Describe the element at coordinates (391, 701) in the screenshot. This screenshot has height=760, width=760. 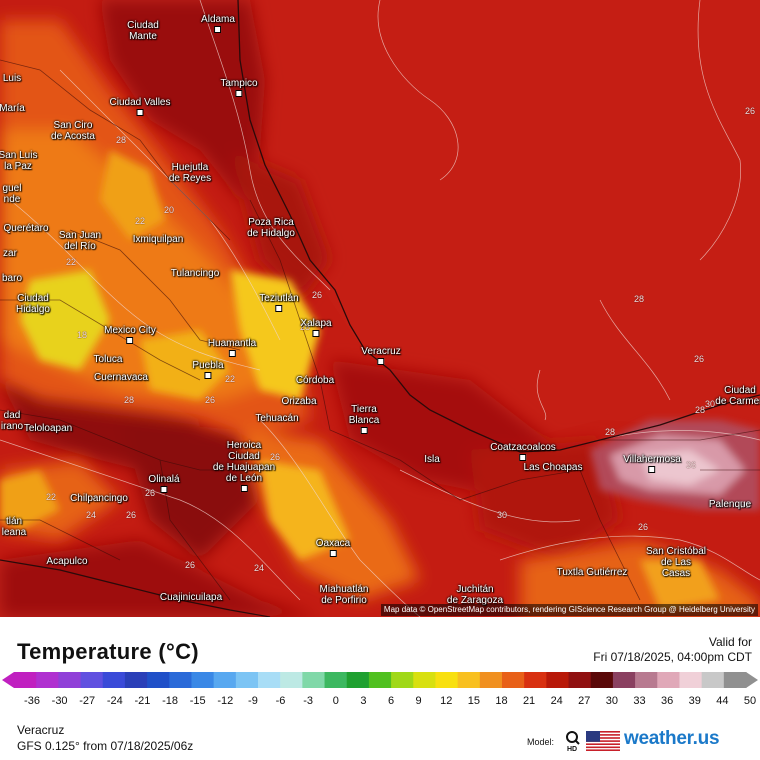
I see `colorbar-tick-label: 6` at that location.